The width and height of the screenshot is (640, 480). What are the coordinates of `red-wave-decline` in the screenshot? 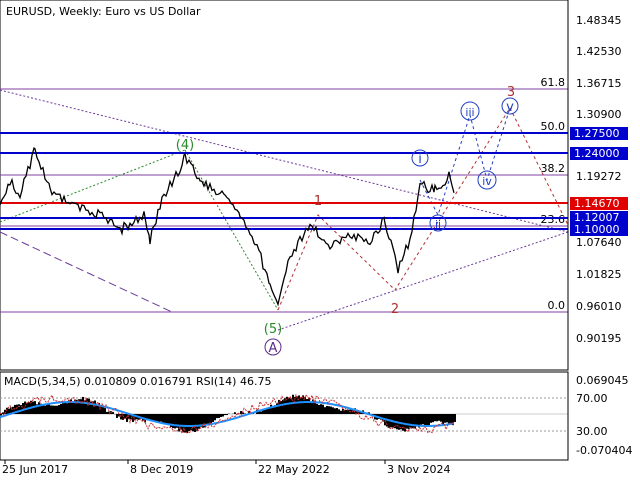 It's located at (539, 166).